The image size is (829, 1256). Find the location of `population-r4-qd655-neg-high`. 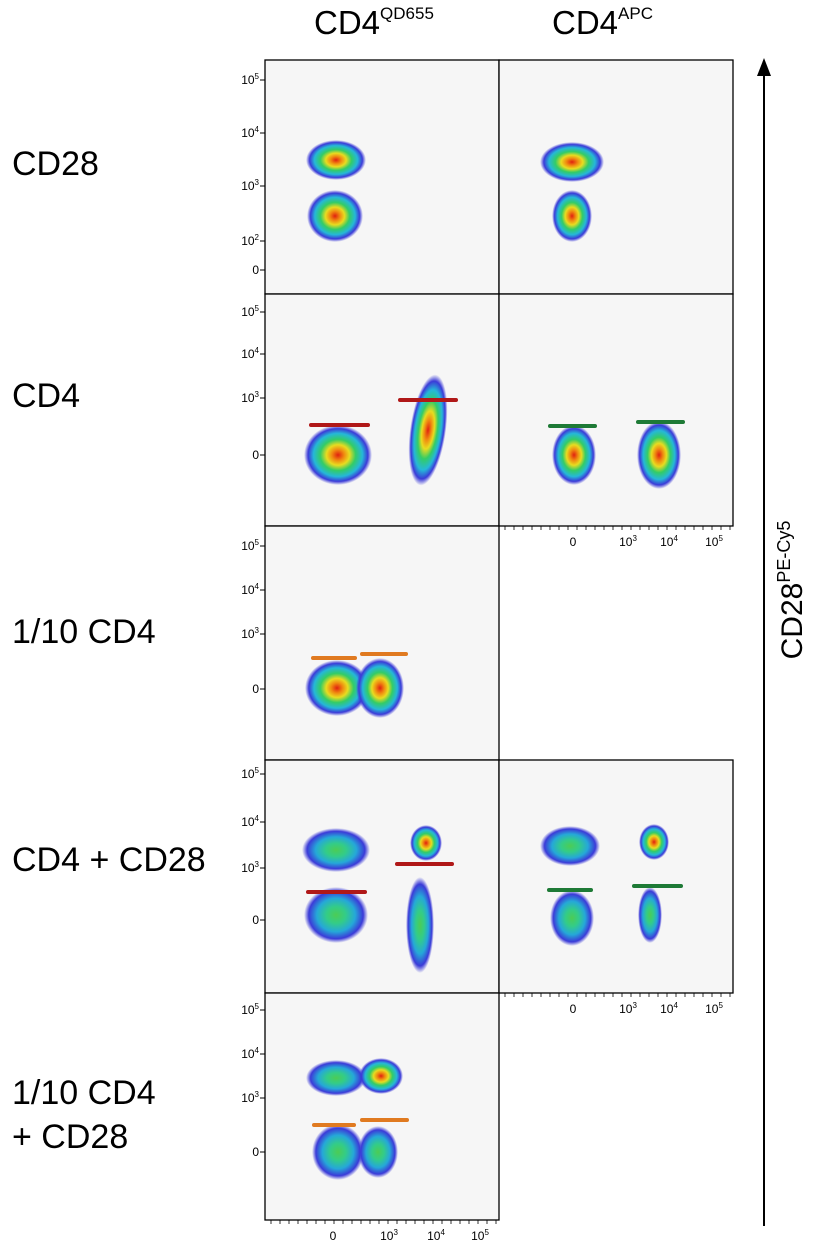

population-r4-qd655-neg-high is located at coordinates (336, 850).